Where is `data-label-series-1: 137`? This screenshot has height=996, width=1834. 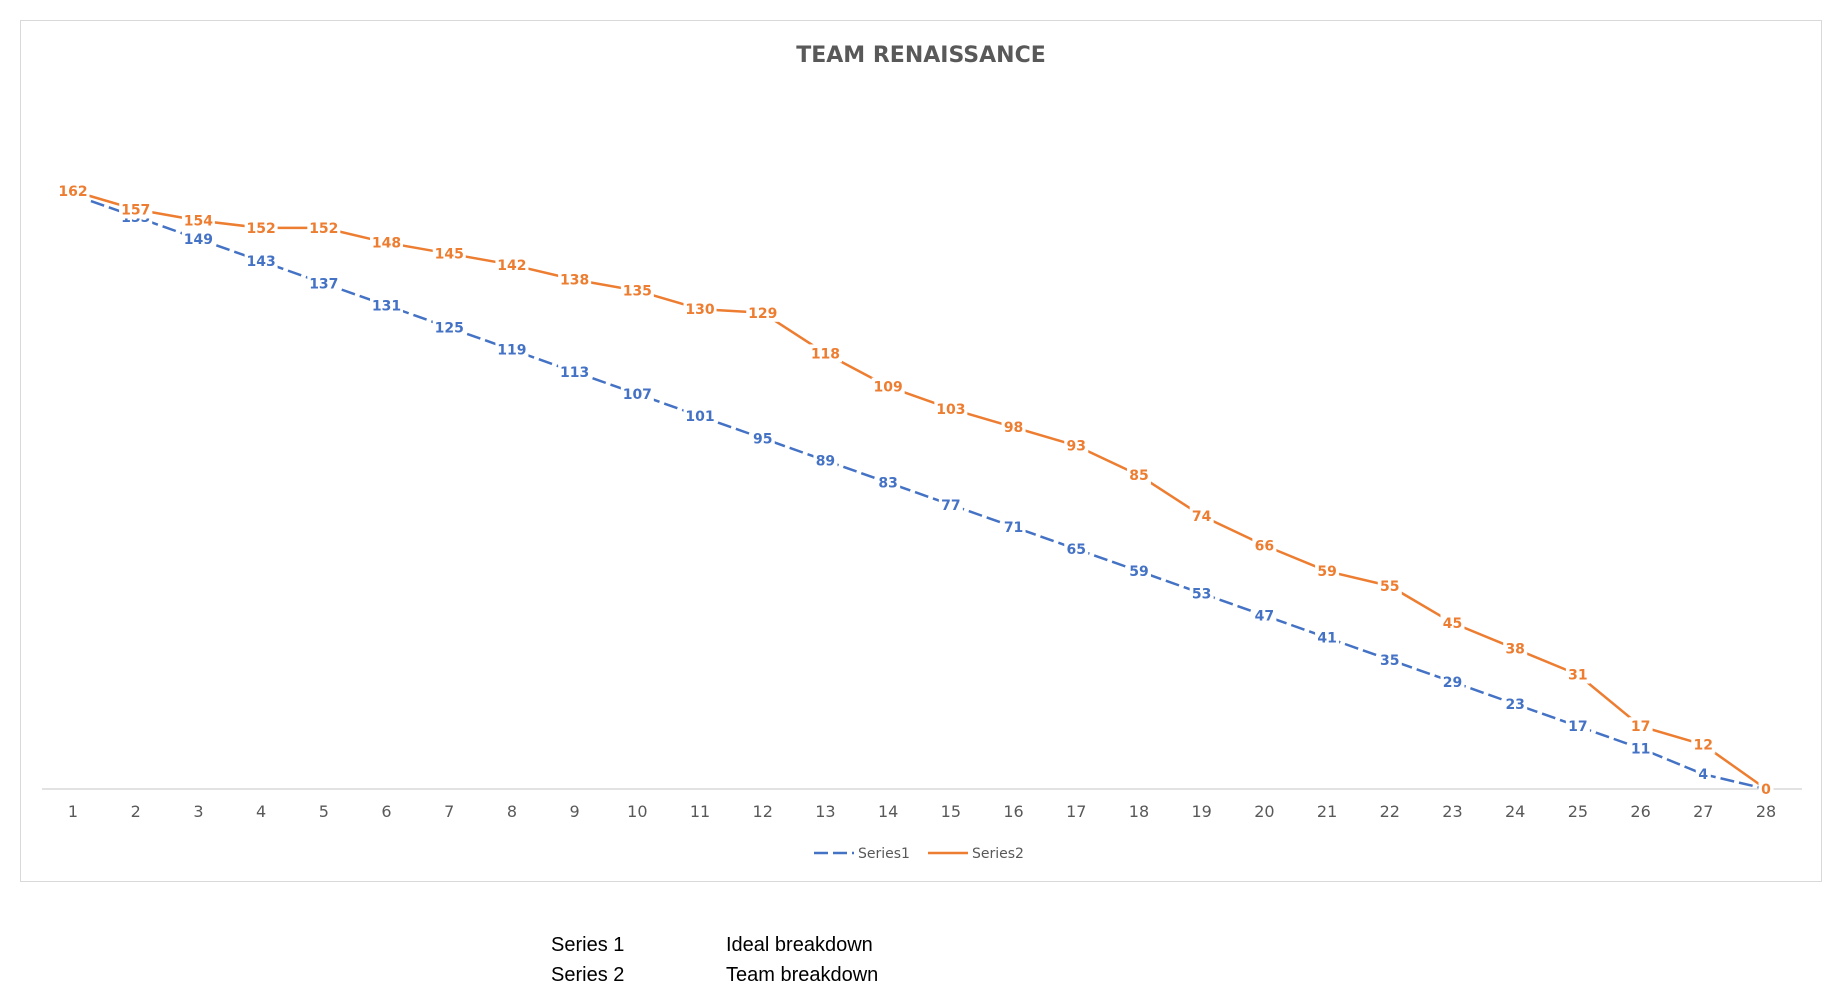 data-label-series-1: 137 is located at coordinates (323, 284).